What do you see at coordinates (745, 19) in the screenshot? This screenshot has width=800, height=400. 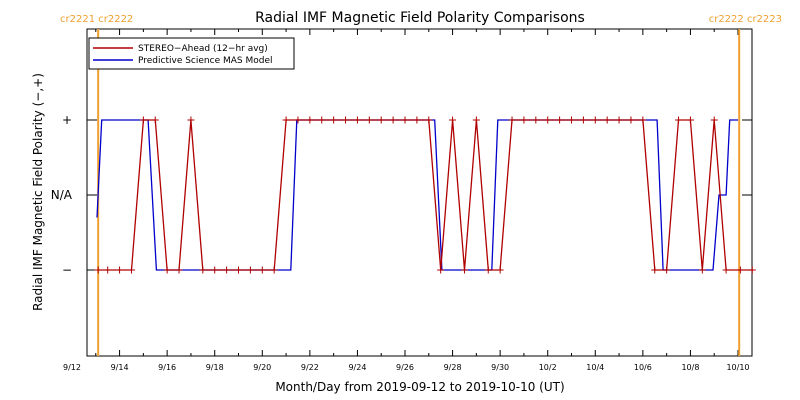 I see `carrington-label: cr2222 cr2223` at bounding box center [745, 19].